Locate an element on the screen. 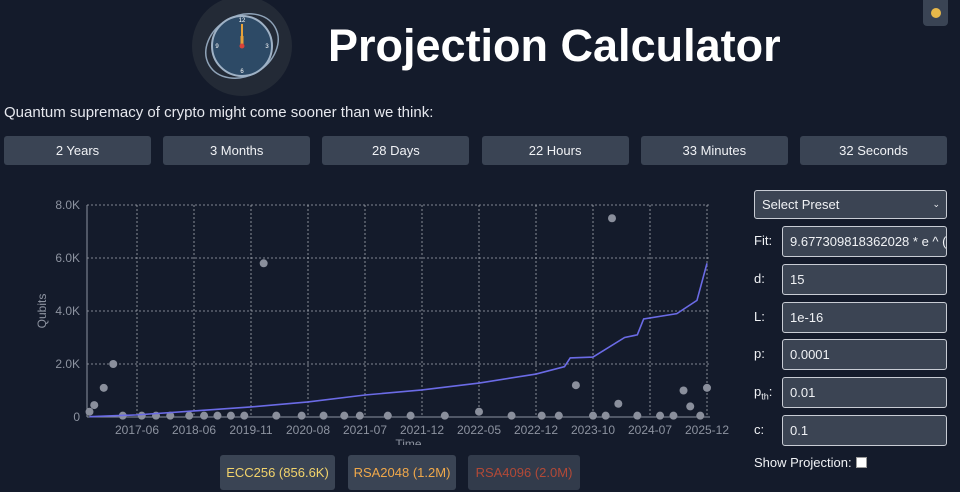  label-text: c: is located at coordinates (759, 429).